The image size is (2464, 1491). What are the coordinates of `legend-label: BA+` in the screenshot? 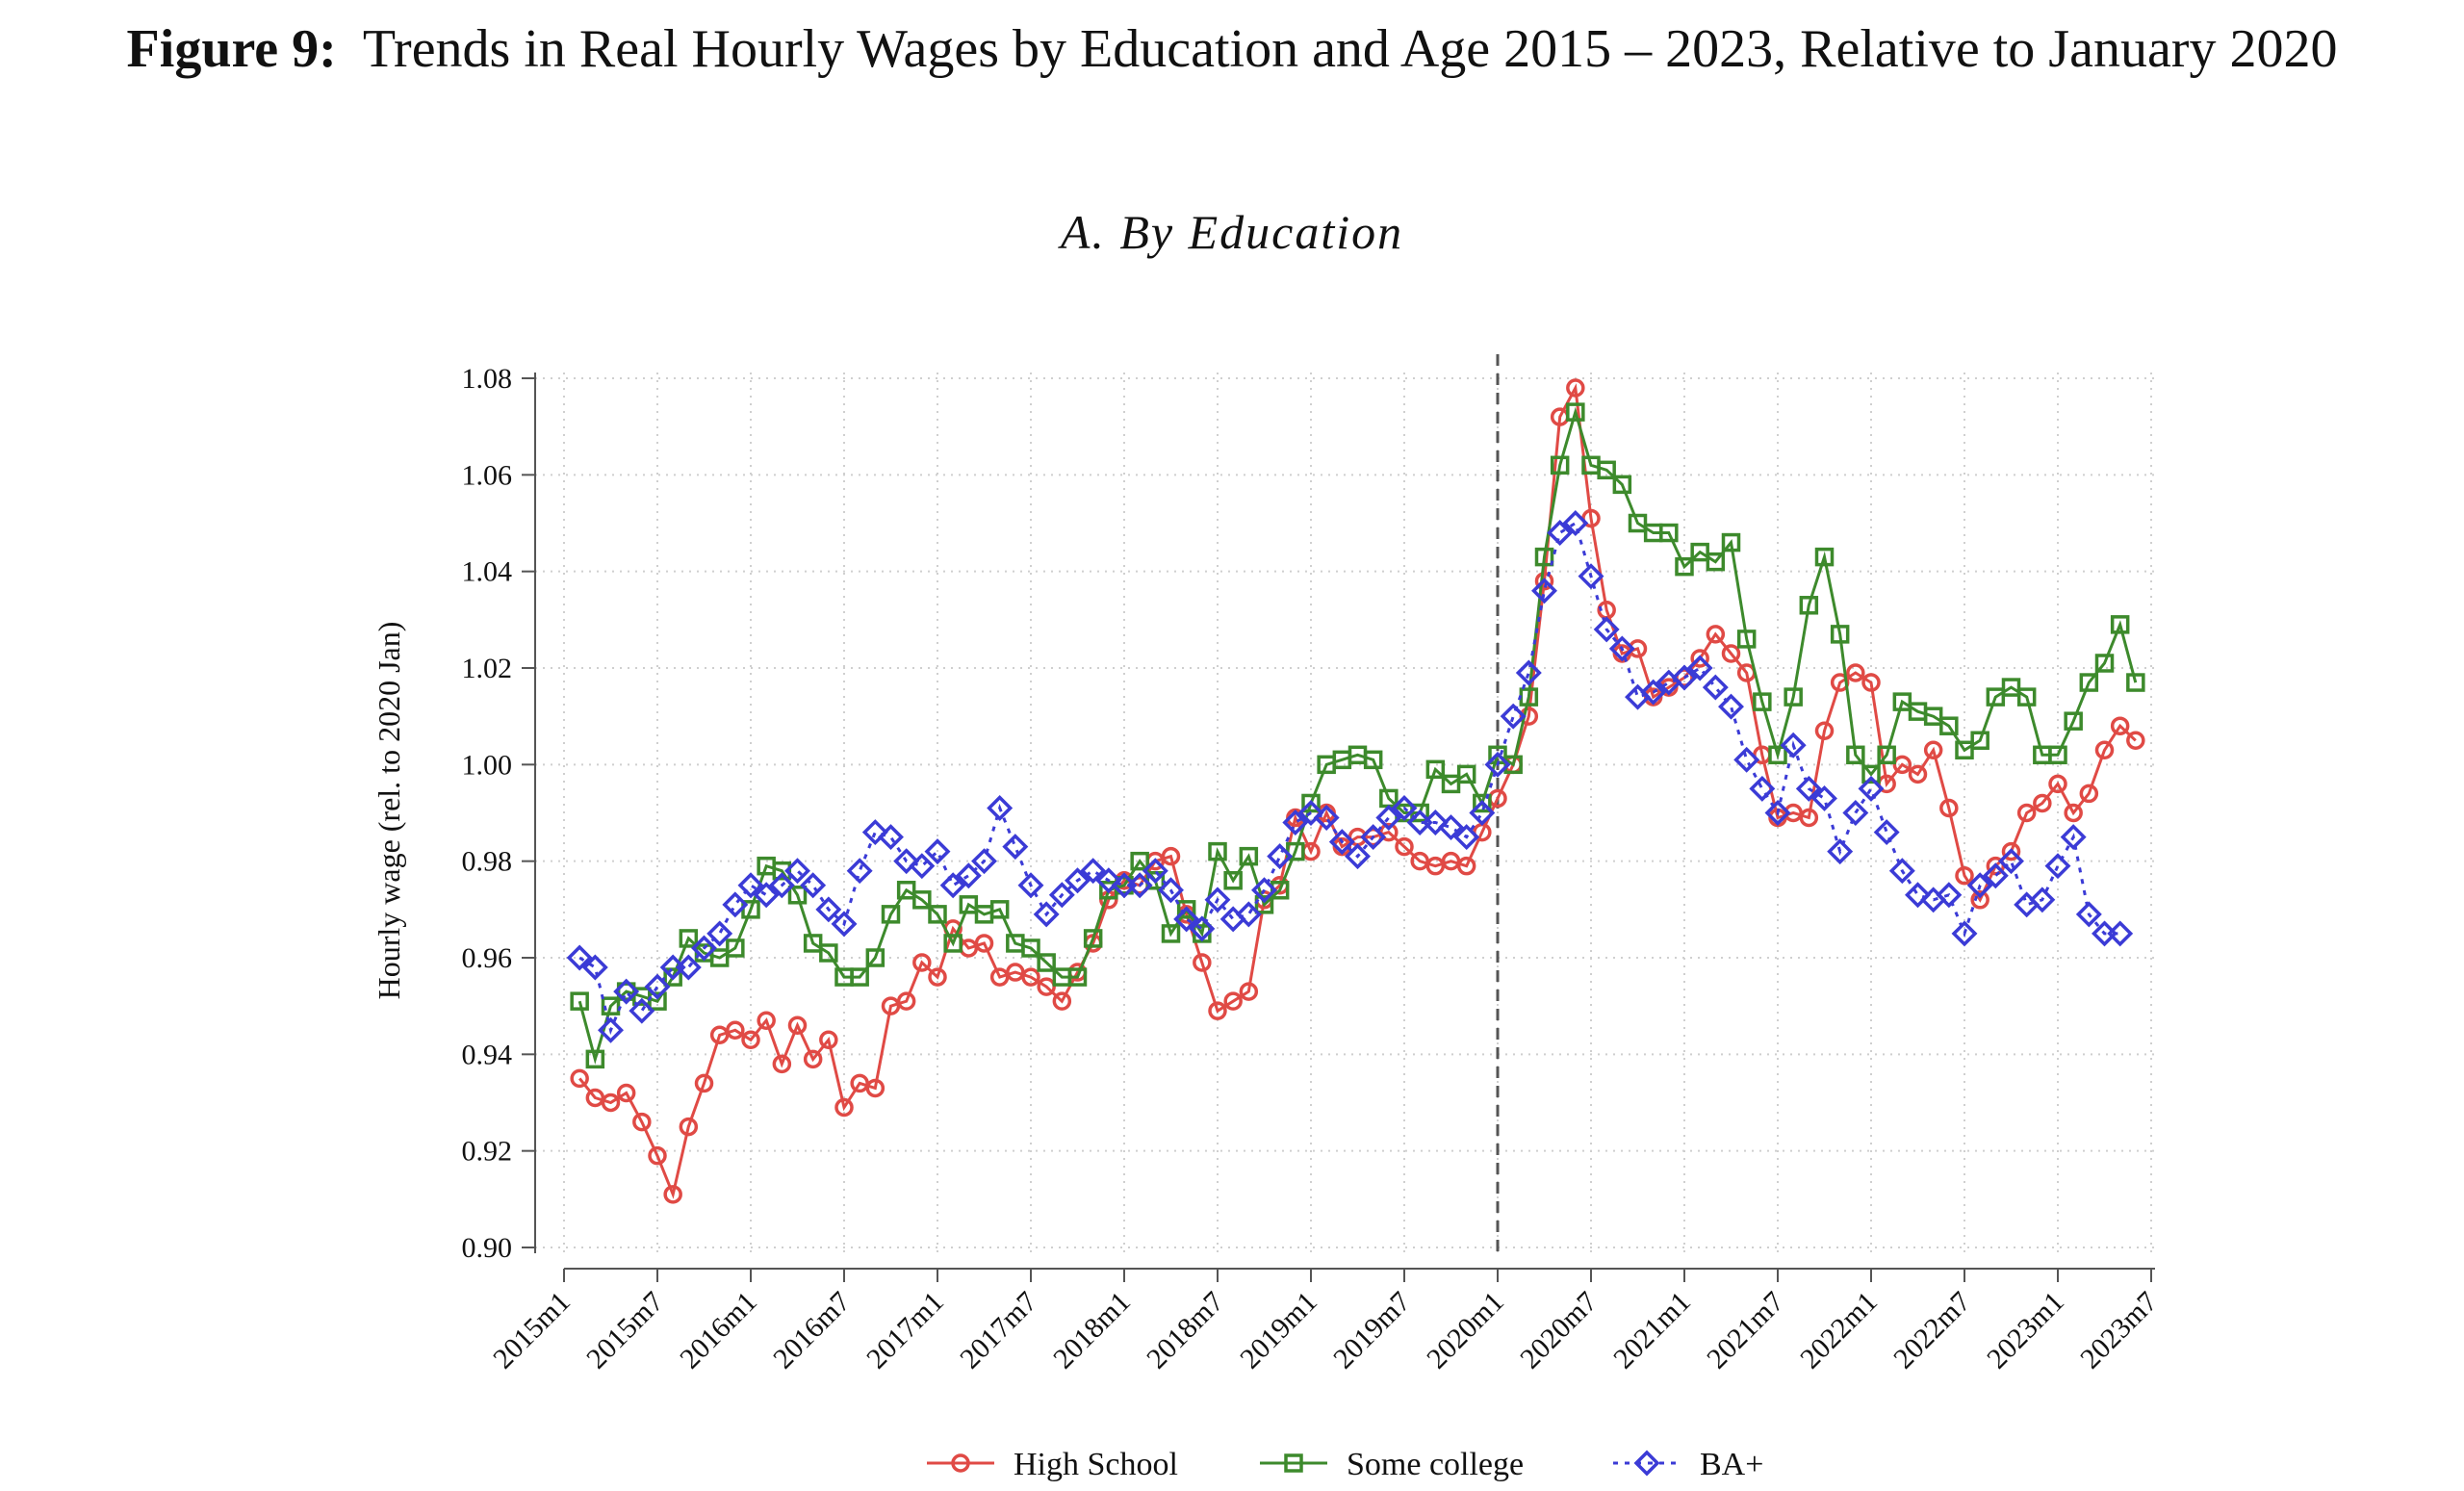 It's located at (1731, 1464).